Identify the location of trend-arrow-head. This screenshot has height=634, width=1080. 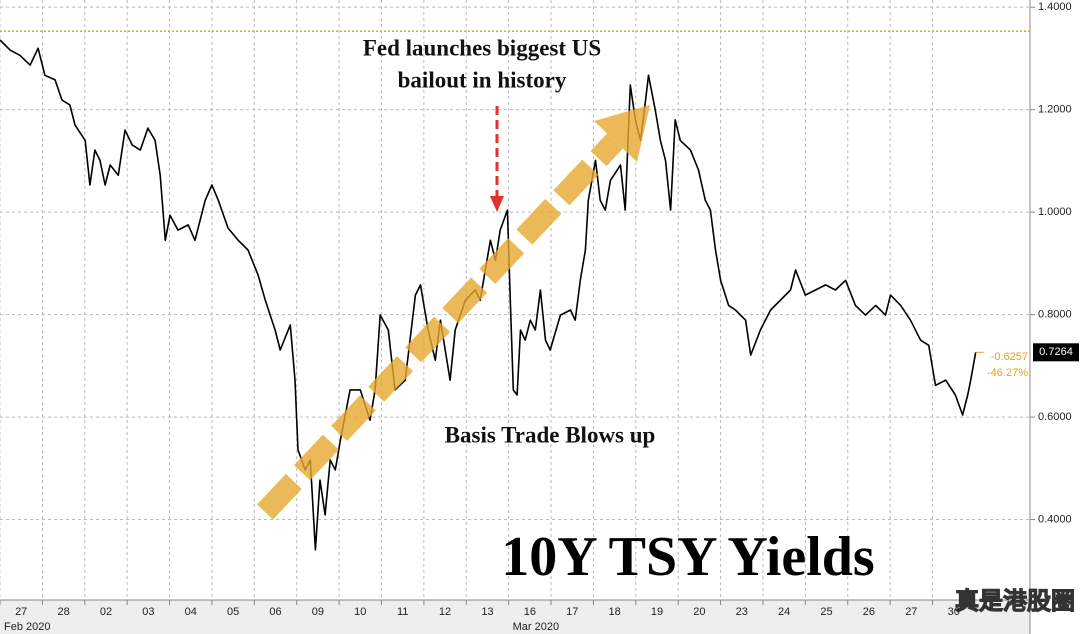
(622, 133).